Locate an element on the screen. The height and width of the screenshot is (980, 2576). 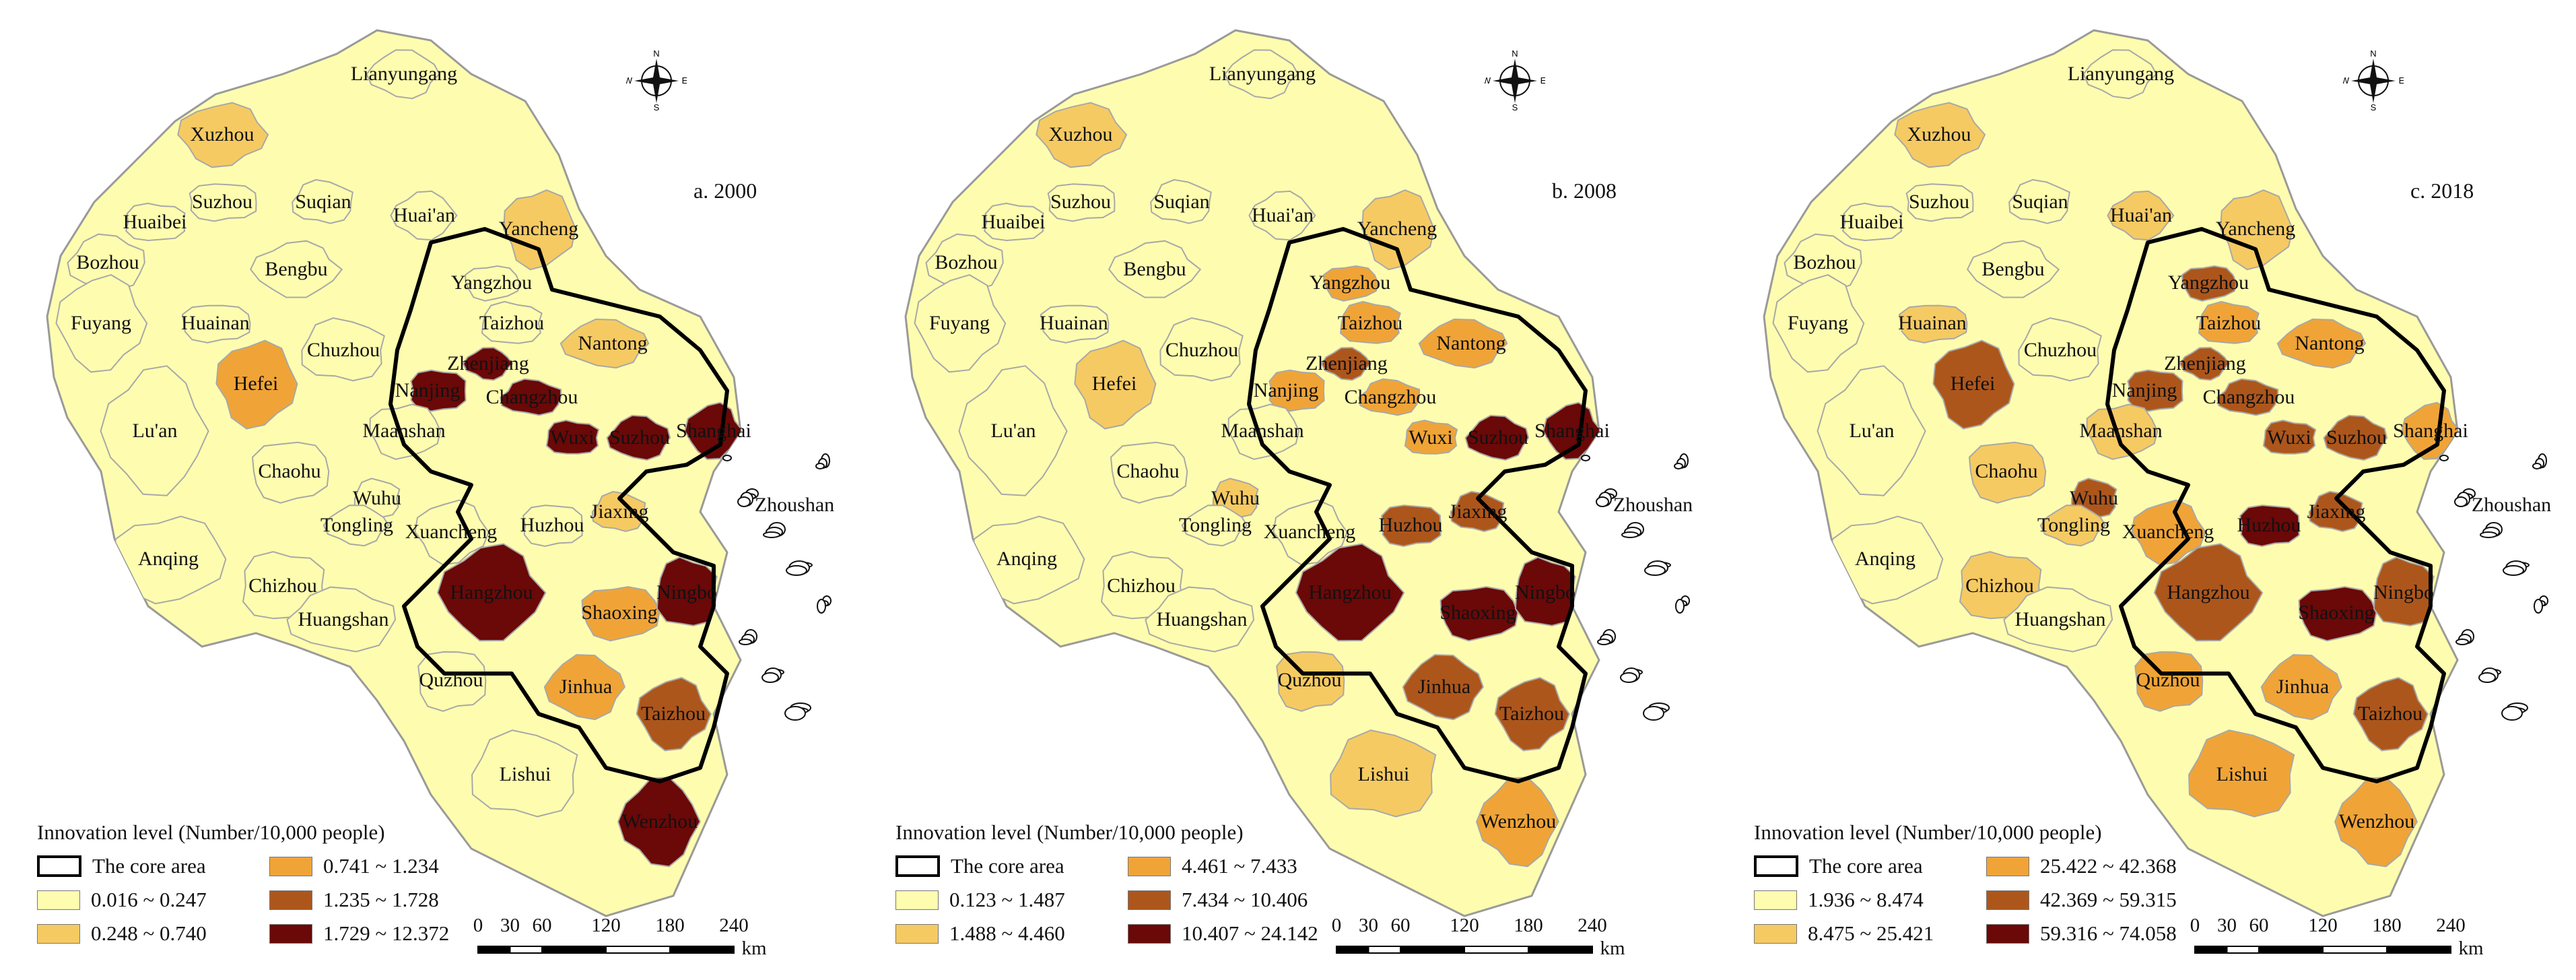
city-label: Yancheng is located at coordinates (2255, 229).